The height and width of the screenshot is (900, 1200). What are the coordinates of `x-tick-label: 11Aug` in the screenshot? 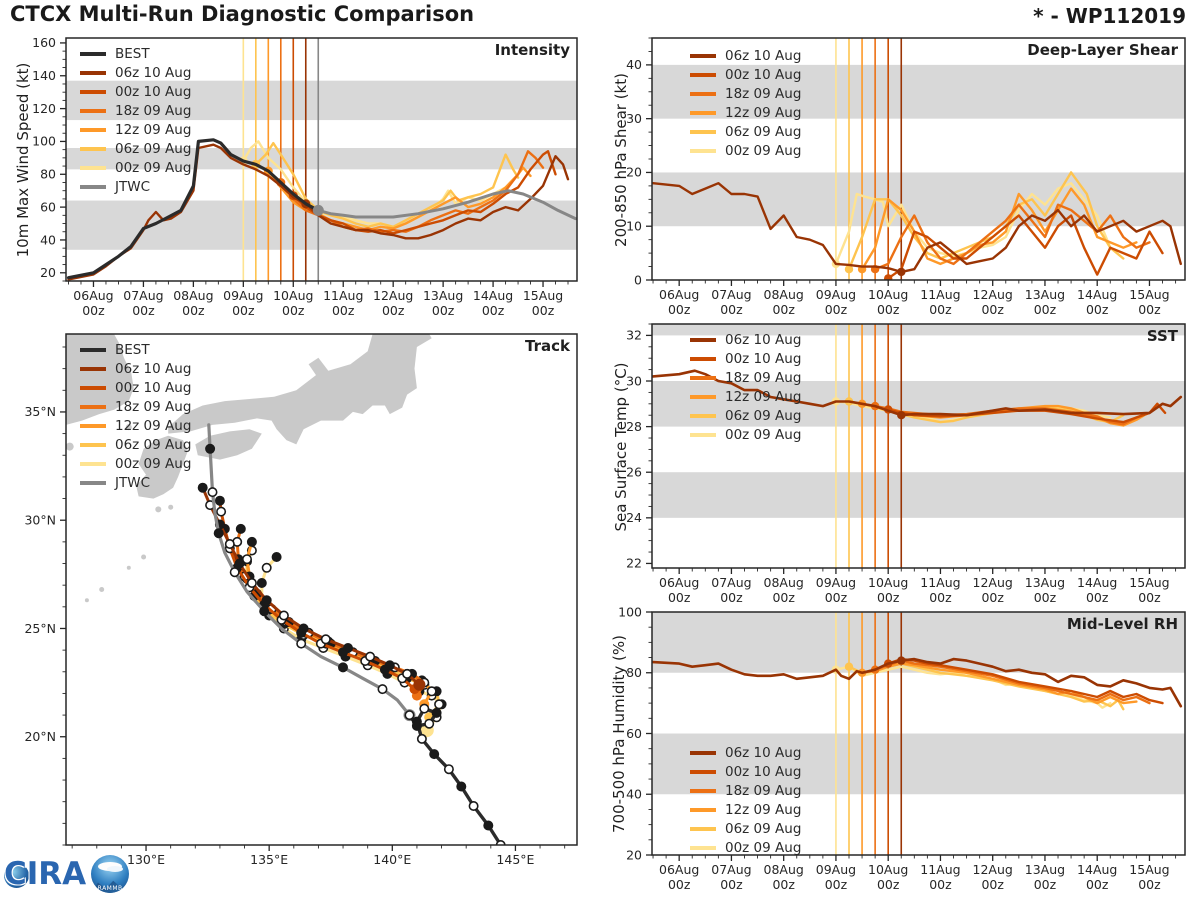 It's located at (940, 582).